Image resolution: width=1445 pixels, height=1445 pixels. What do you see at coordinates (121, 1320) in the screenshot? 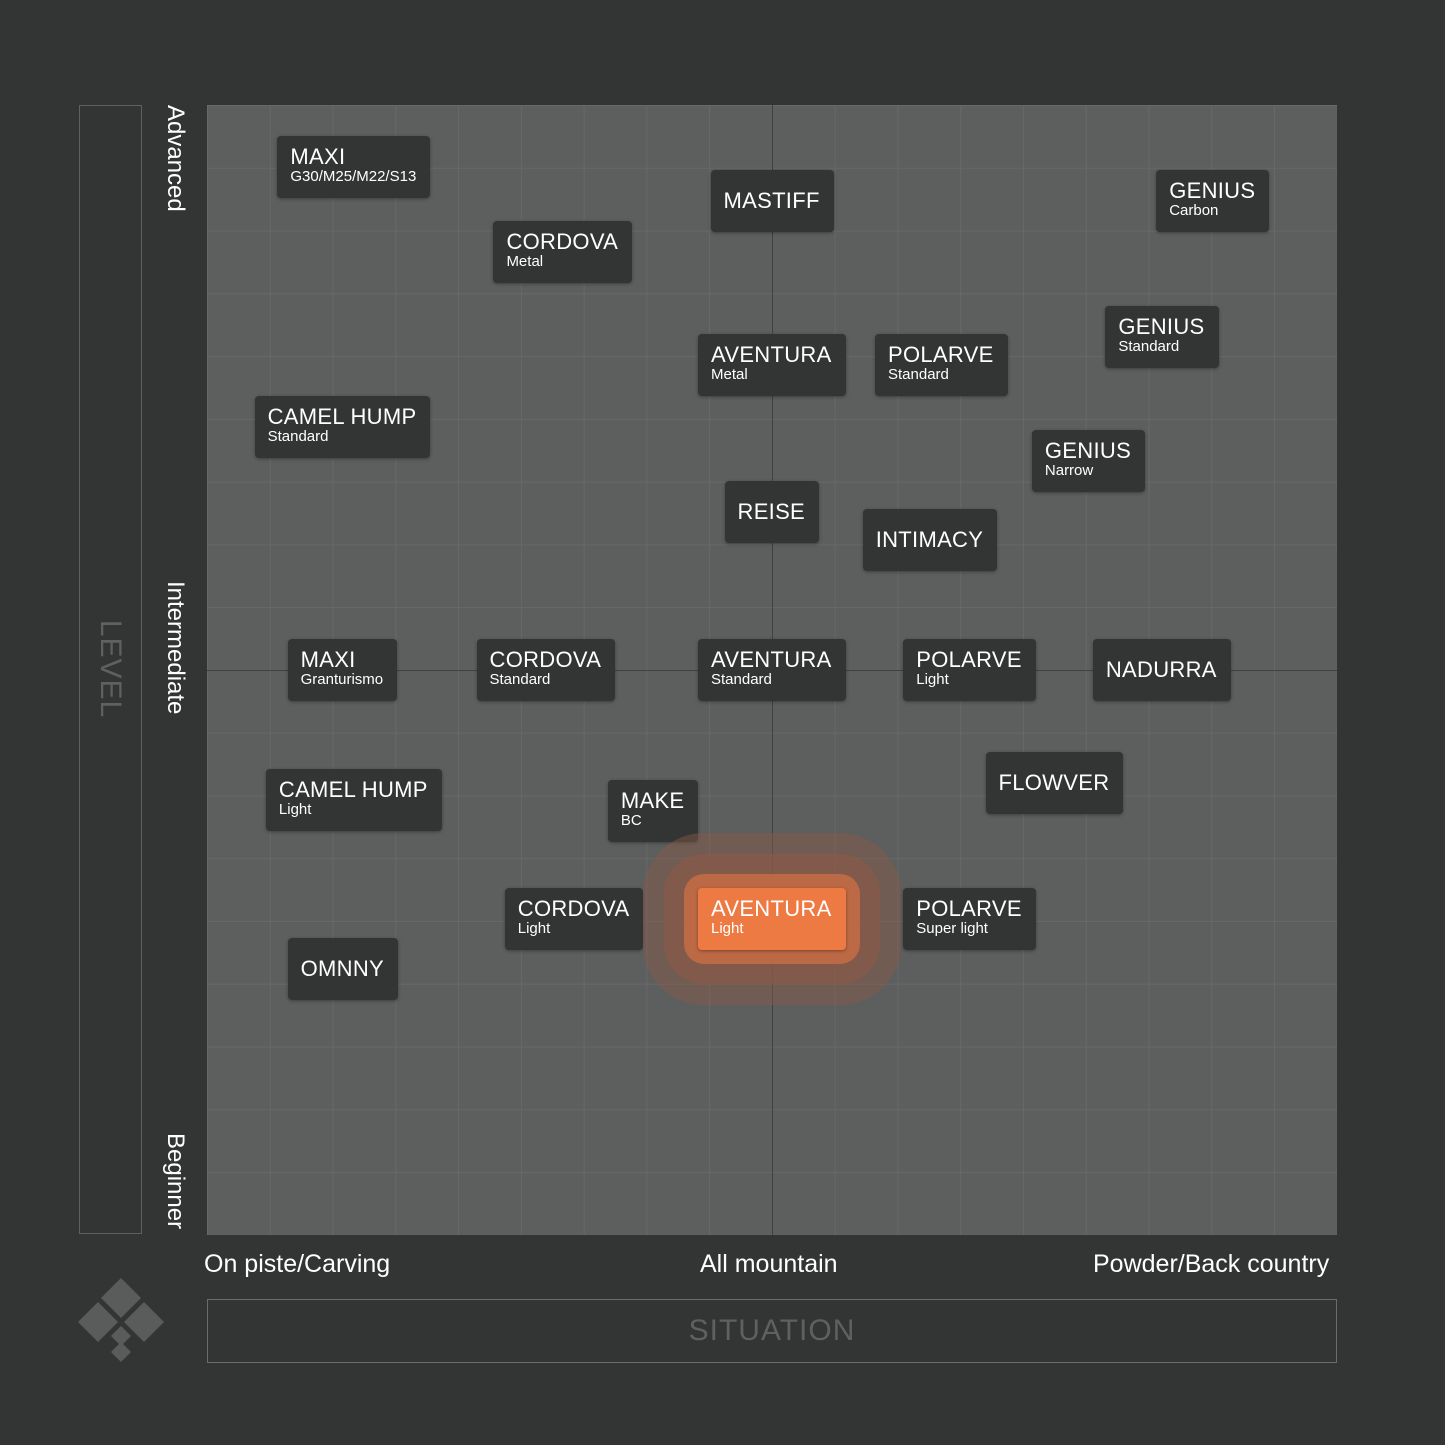
I see `diamond-logo-icon` at bounding box center [121, 1320].